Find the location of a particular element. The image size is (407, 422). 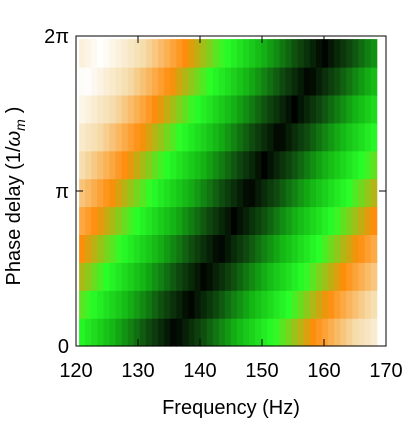

y-axis-label-subscript: m is located at coordinates (20, 125).